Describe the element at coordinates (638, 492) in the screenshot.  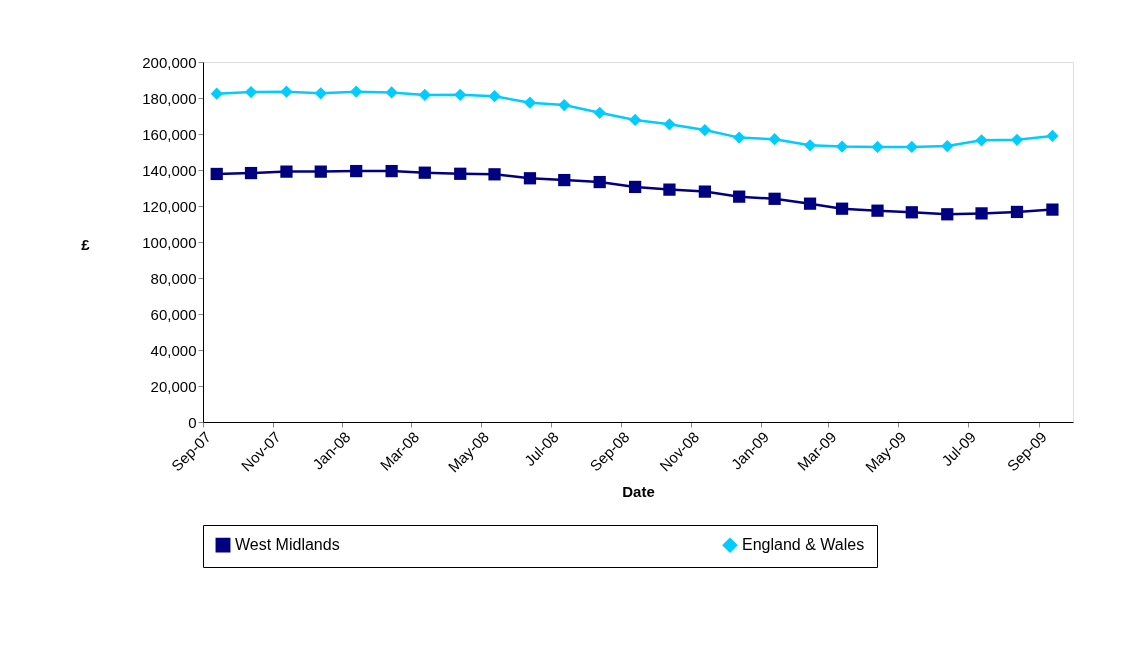
I see `x-axis-title: Date` at that location.